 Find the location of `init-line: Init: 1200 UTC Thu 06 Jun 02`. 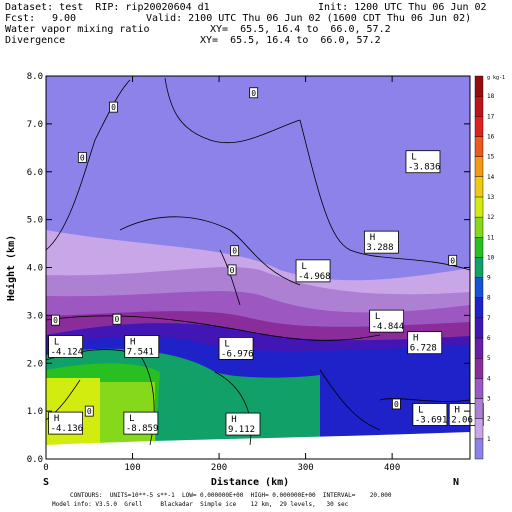

init-line: Init: 1200 UTC Thu 06 Jun 02 is located at coordinates (402, 7).